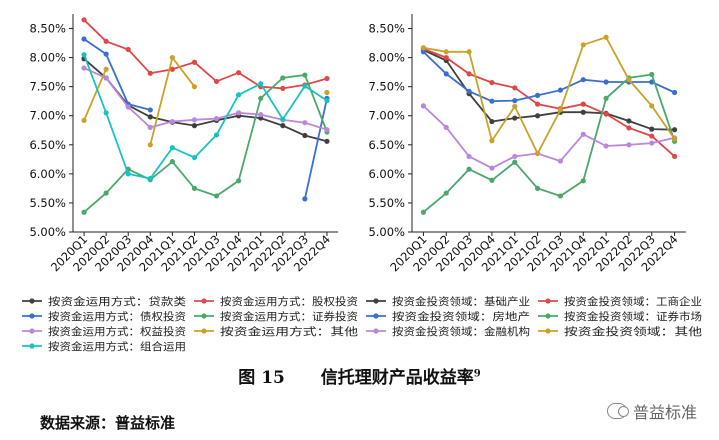 This screenshot has width=719, height=440. I want to click on data-source-note: 数据来源：普益标准, so click(108, 423).